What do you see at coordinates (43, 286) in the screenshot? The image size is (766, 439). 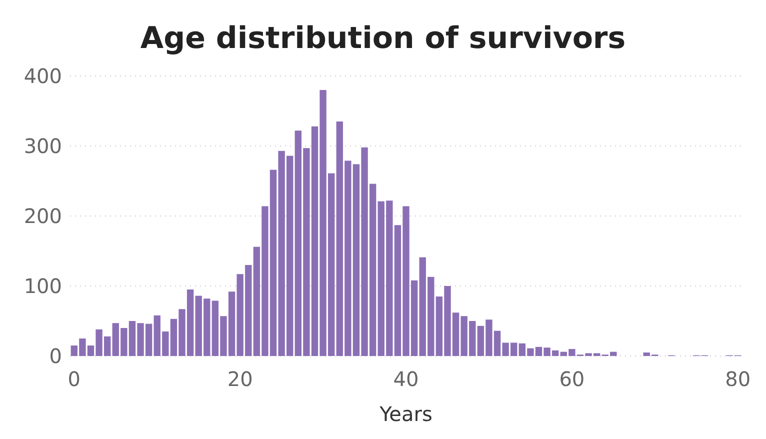 I see `y-tick-label: 100` at bounding box center [43, 286].